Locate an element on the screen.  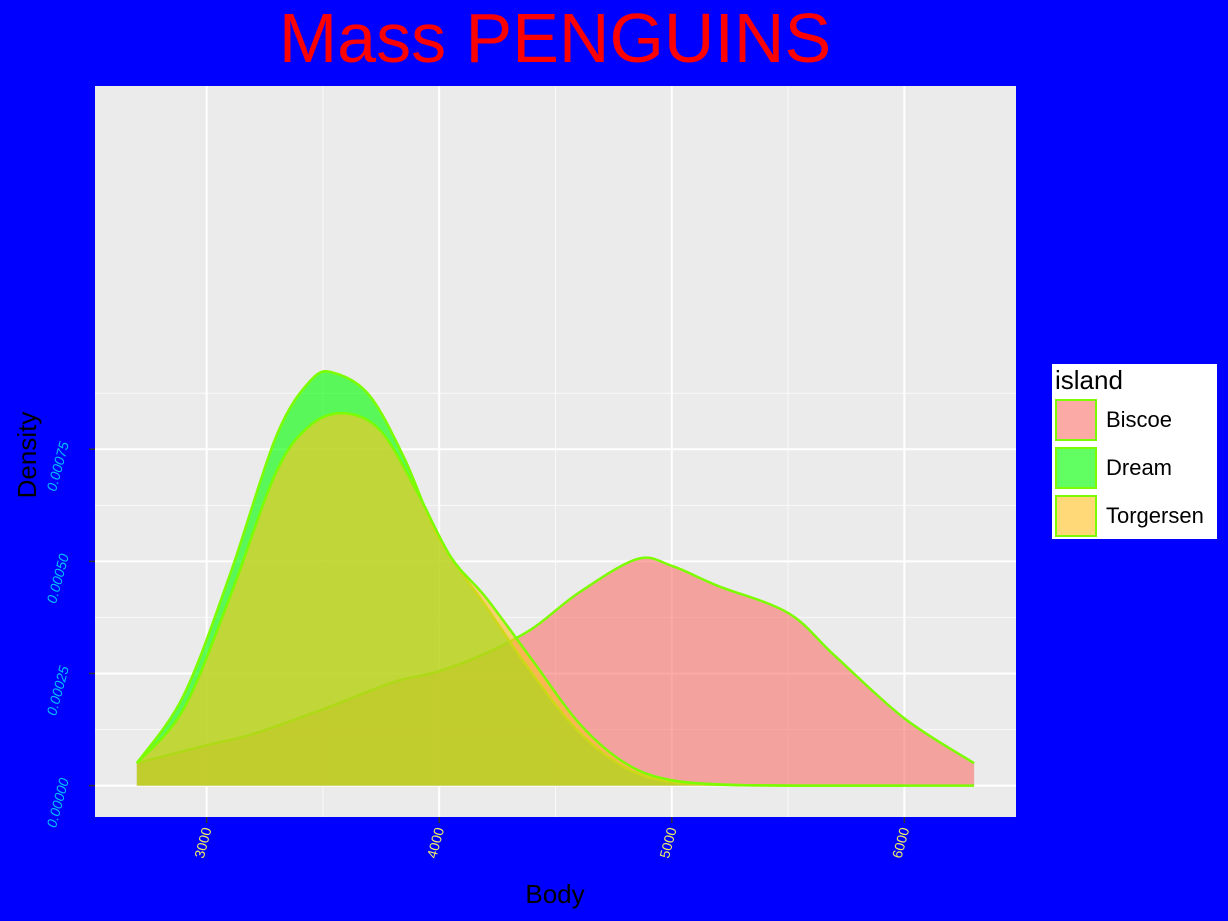
legend-key-torgersen is located at coordinates (1076, 516).